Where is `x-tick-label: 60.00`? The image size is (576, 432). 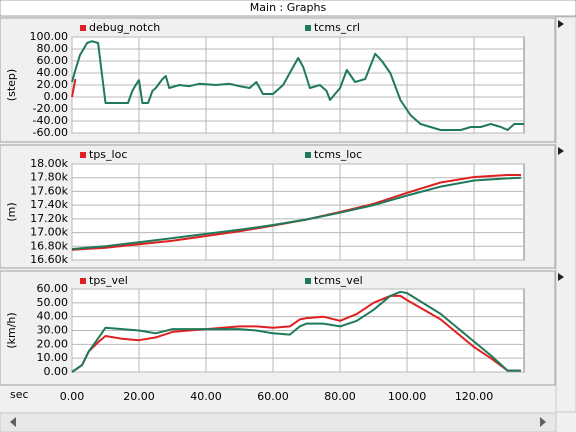
x-tick-label: 60.00 is located at coordinates (273, 396).